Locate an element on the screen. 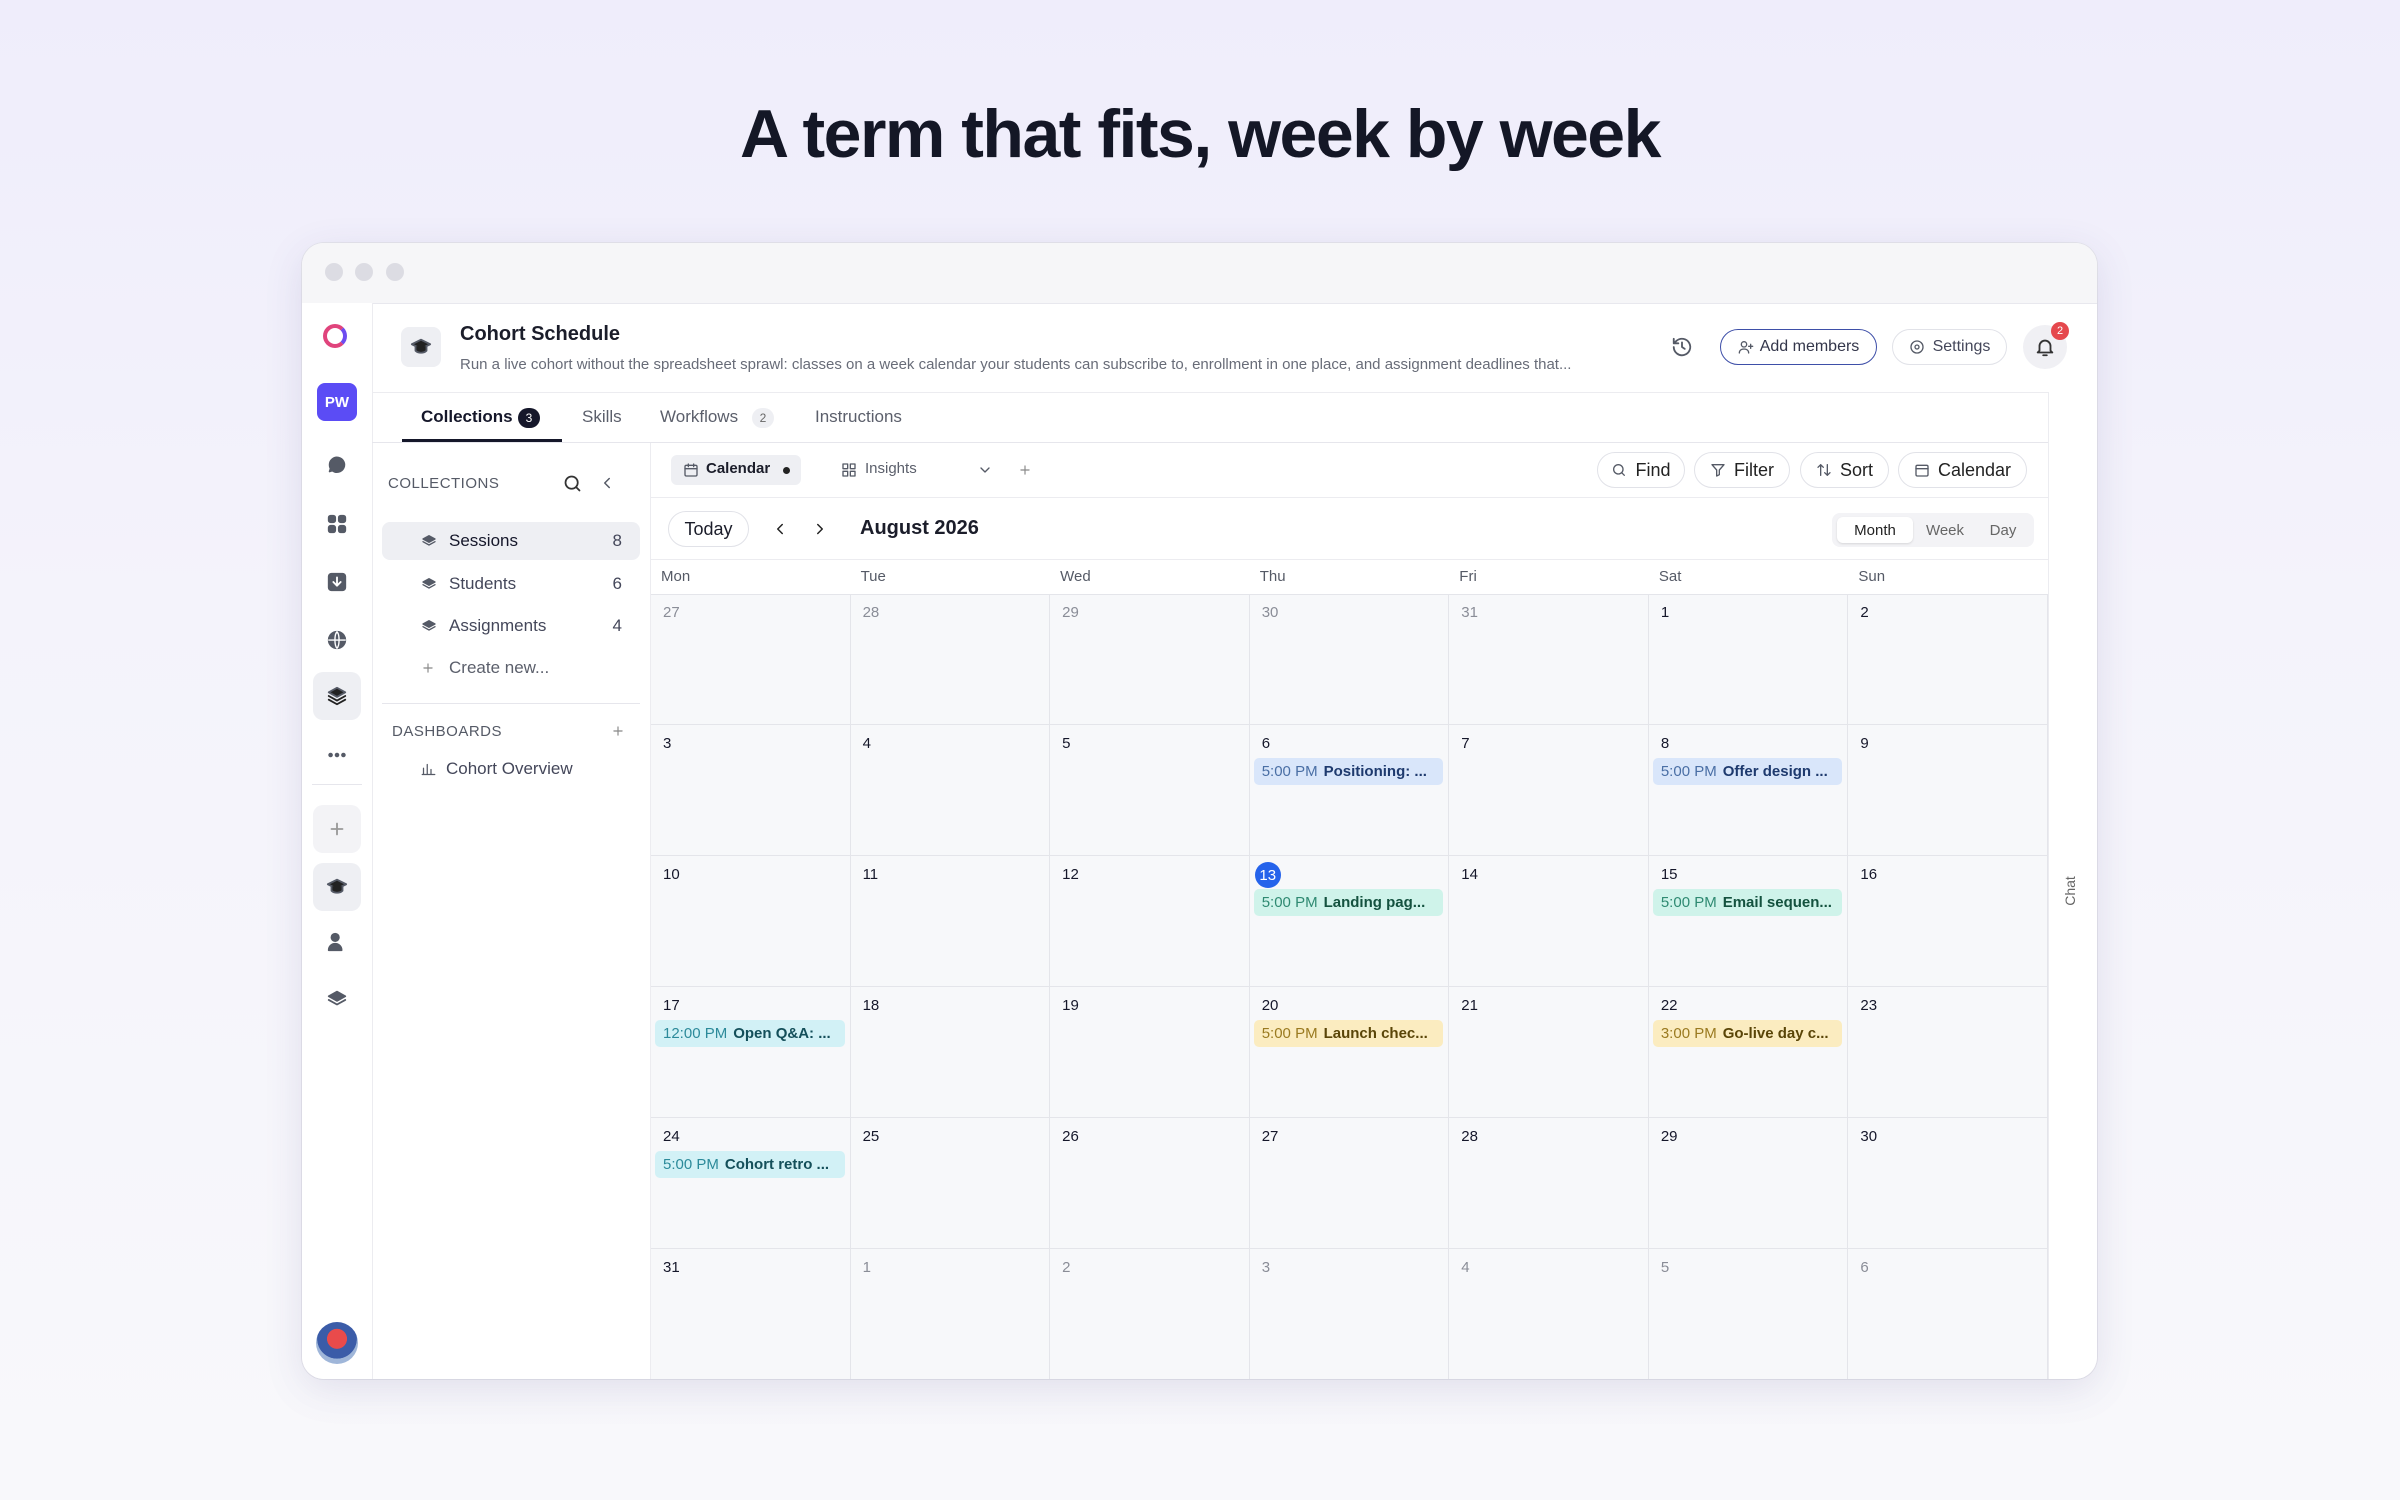 The image size is (2400, 1500). toolbar-button: Find is located at coordinates (1641, 470).